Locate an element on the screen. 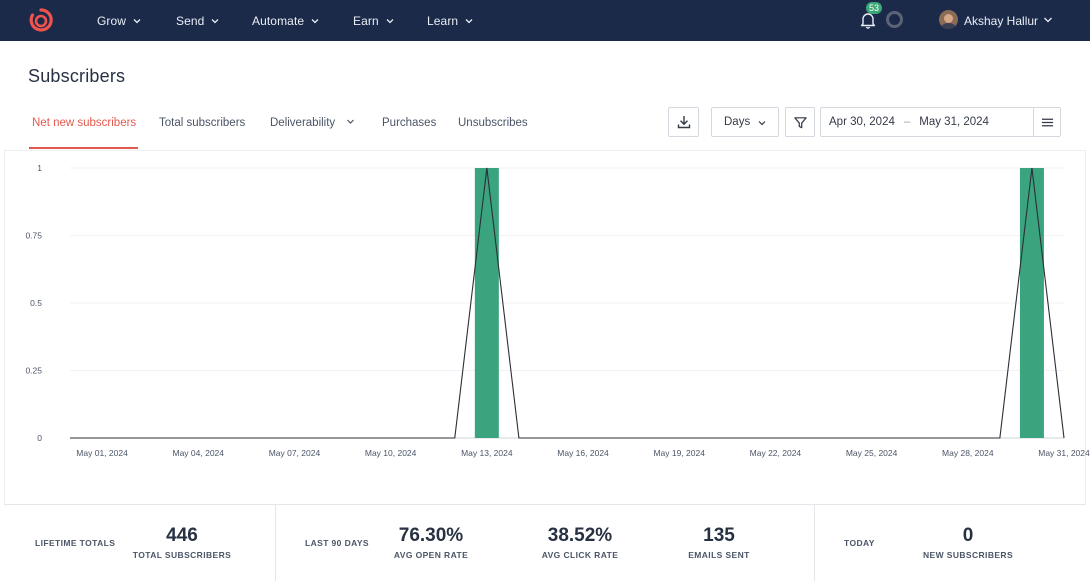 The height and width of the screenshot is (584, 1090). x-tick-label: May 25, 2024 is located at coordinates (872, 453).